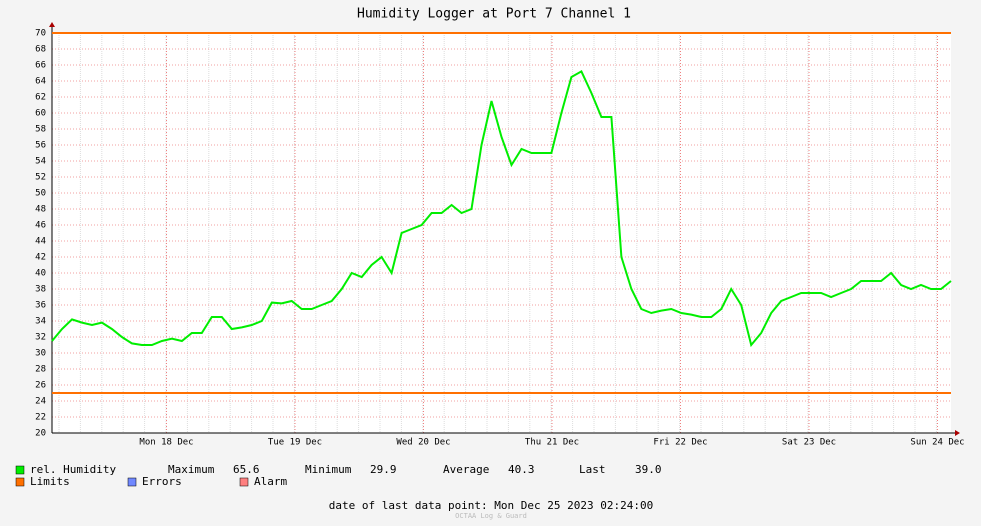 The height and width of the screenshot is (526, 981). What do you see at coordinates (40, 146) in the screenshot?
I see `y-tick-label: 56` at bounding box center [40, 146].